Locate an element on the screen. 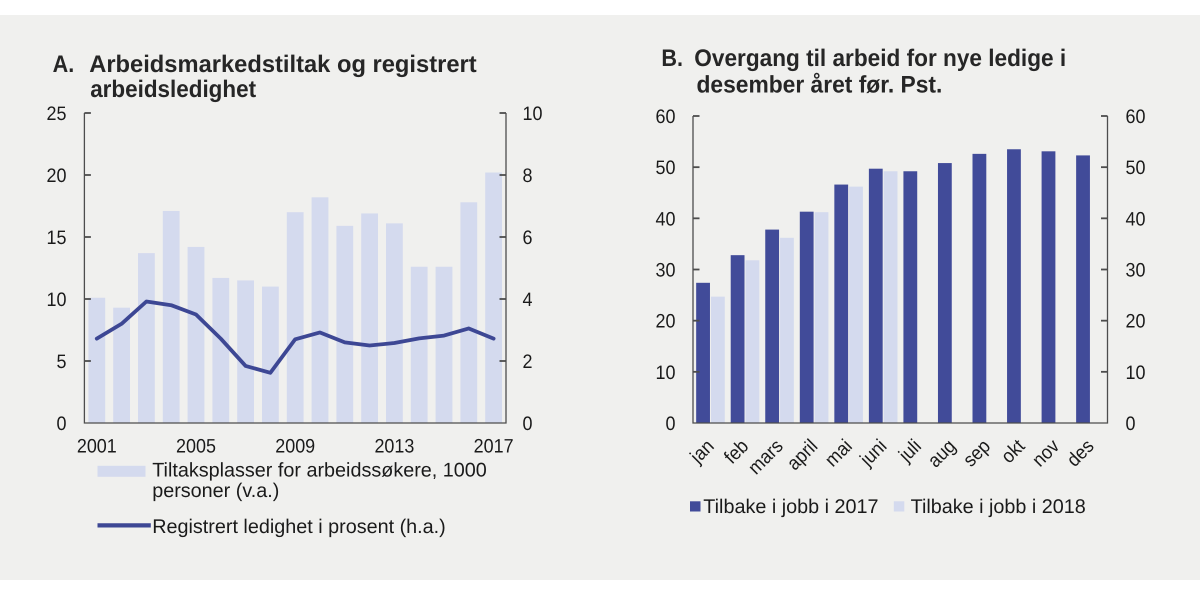 Image resolution: width=1200 pixels, height=595 pixels. svg-text: arbeidsledighet is located at coordinates (173, 89).